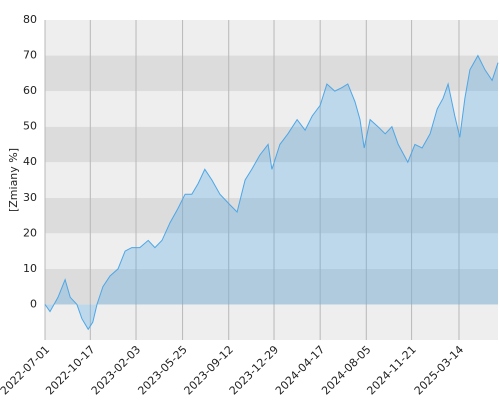 This screenshot has width=500, height=404. Describe the element at coordinates (30, 232) in the screenshot. I see `y-tick-label: 20` at that location.